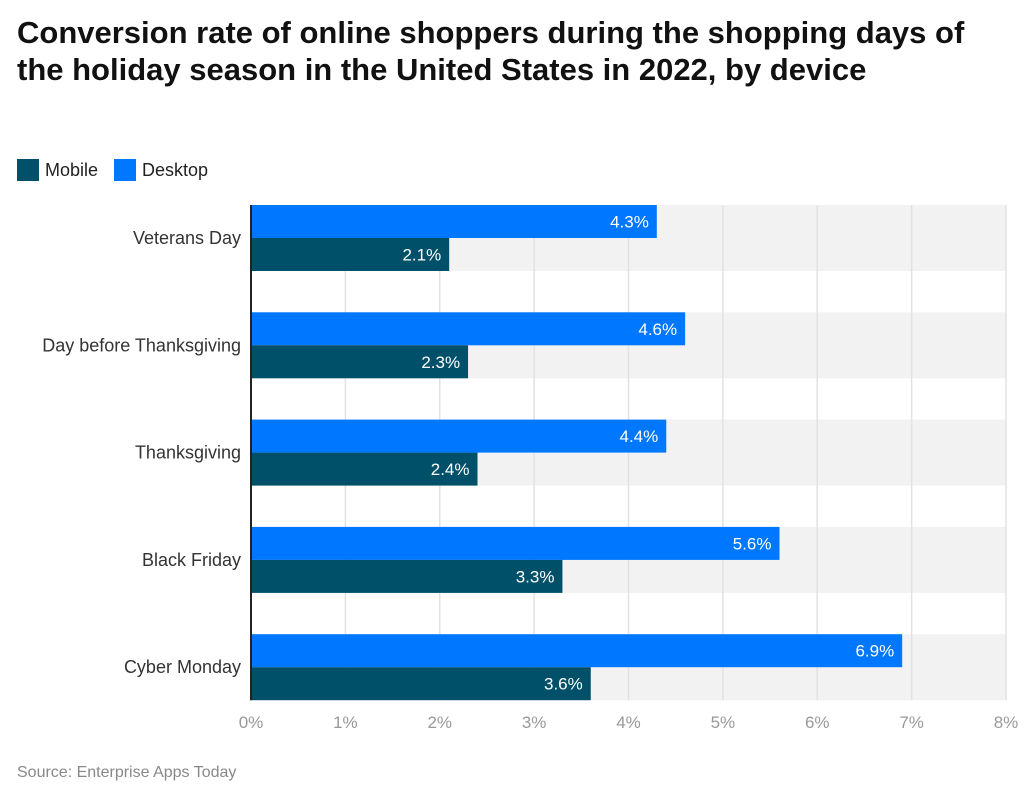 The height and width of the screenshot is (803, 1024). What do you see at coordinates (628, 722) in the screenshot?
I see `x-tick-label: 4%` at bounding box center [628, 722].